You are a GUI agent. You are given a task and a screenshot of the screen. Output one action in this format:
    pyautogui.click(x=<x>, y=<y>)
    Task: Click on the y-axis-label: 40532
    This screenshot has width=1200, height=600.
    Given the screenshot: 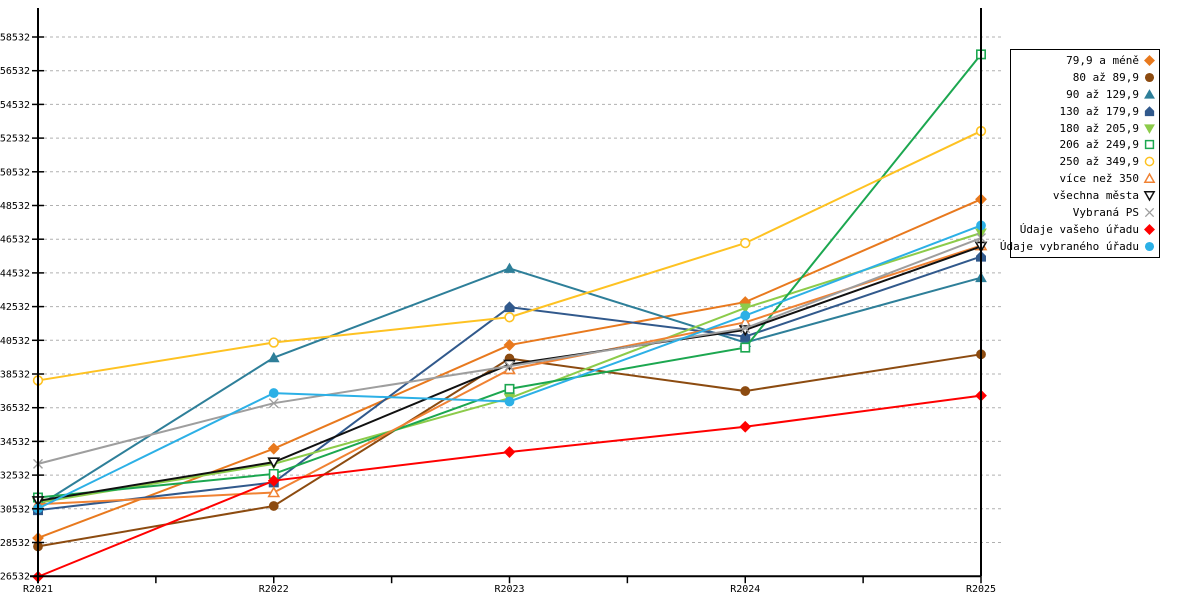 What is the action you would take?
    pyautogui.click(x=15, y=341)
    